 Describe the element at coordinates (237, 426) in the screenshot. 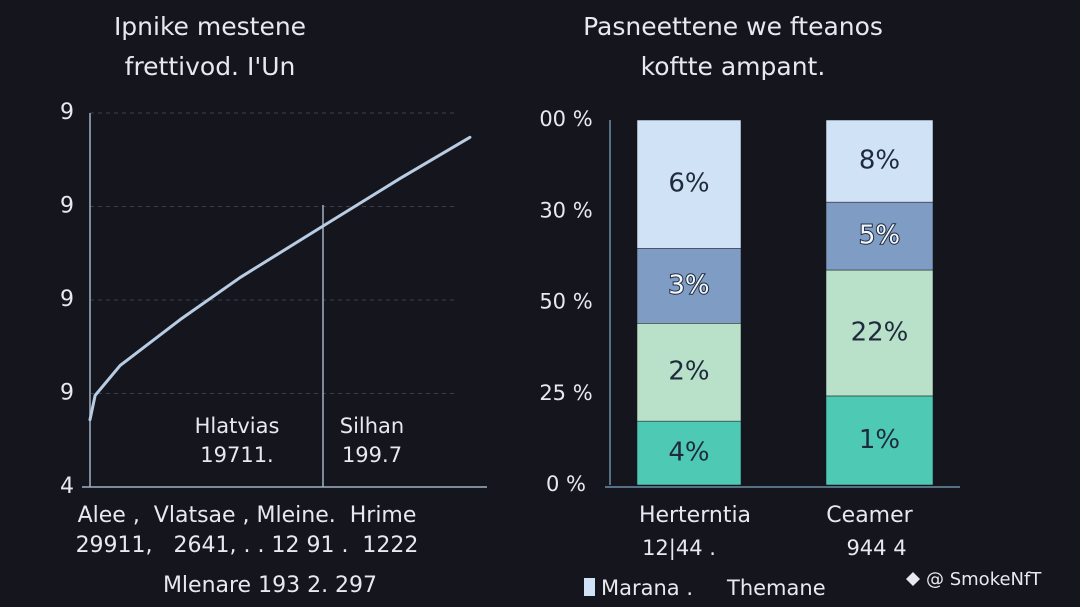

I see `annotation-label: Hlatvias` at that location.